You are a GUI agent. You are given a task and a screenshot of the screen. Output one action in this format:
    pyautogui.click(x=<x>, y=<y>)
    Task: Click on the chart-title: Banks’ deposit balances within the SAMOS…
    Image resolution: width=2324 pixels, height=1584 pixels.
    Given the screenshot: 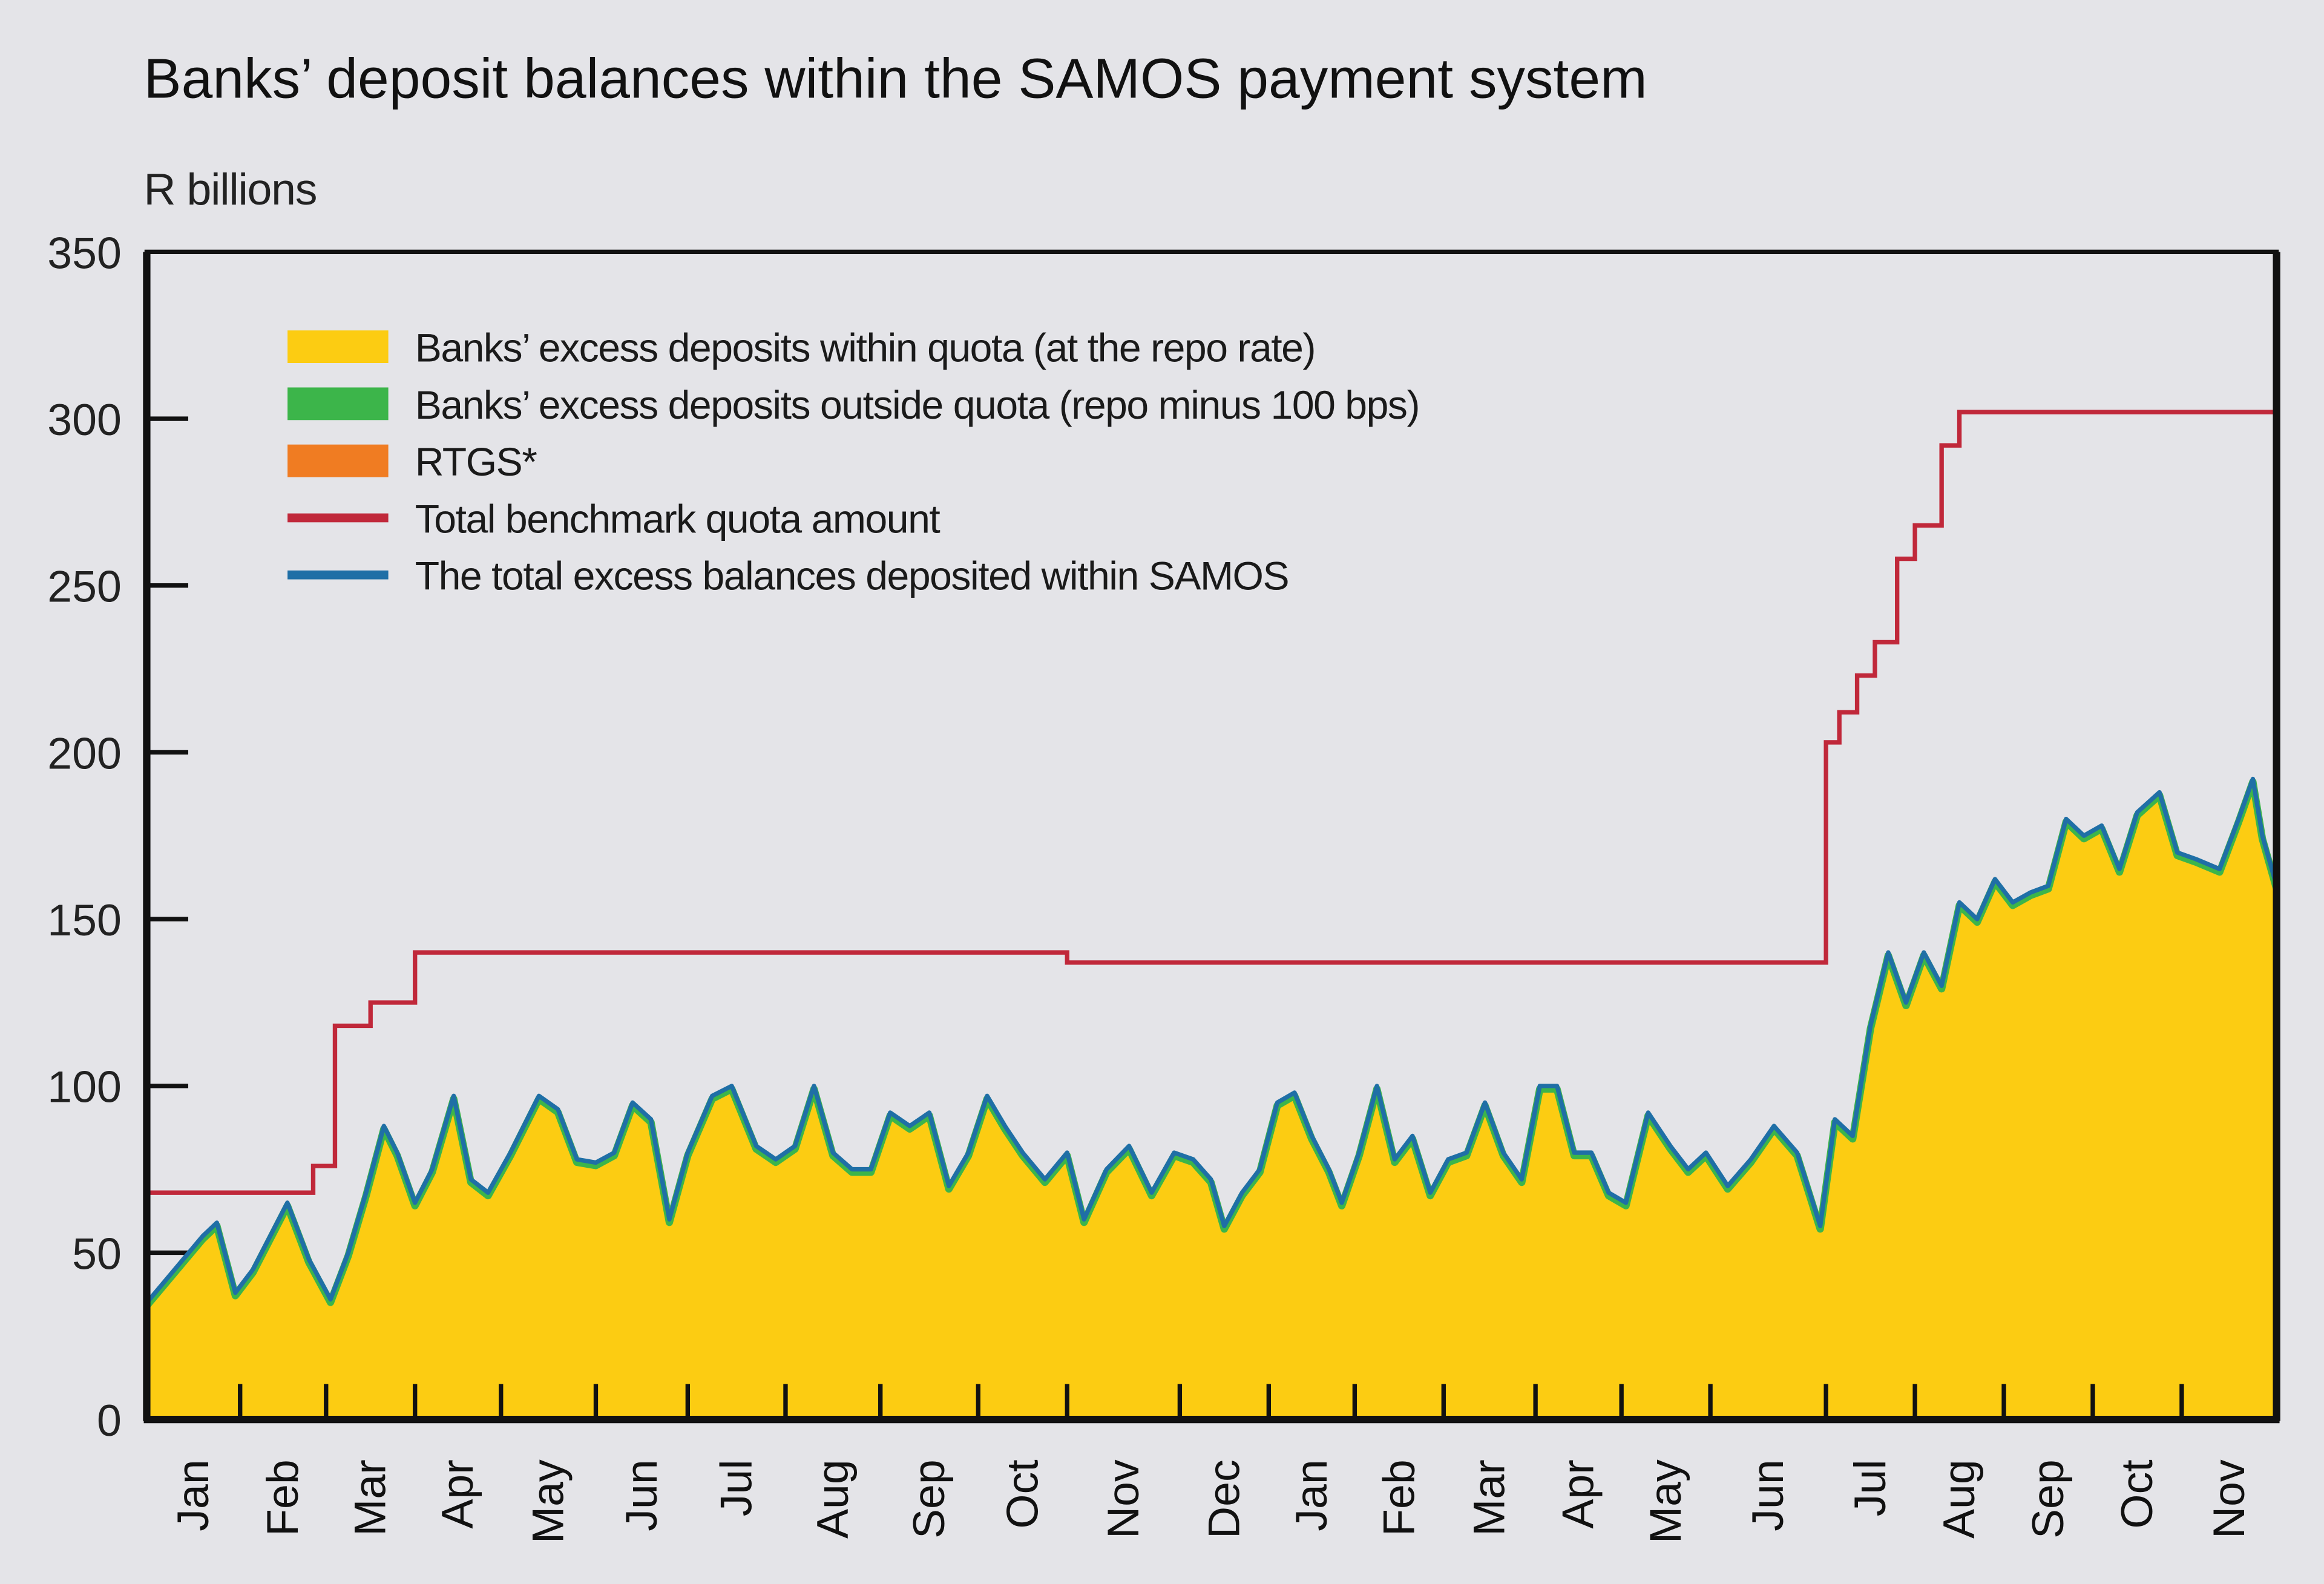 What is the action you would take?
    pyautogui.click(x=895, y=78)
    